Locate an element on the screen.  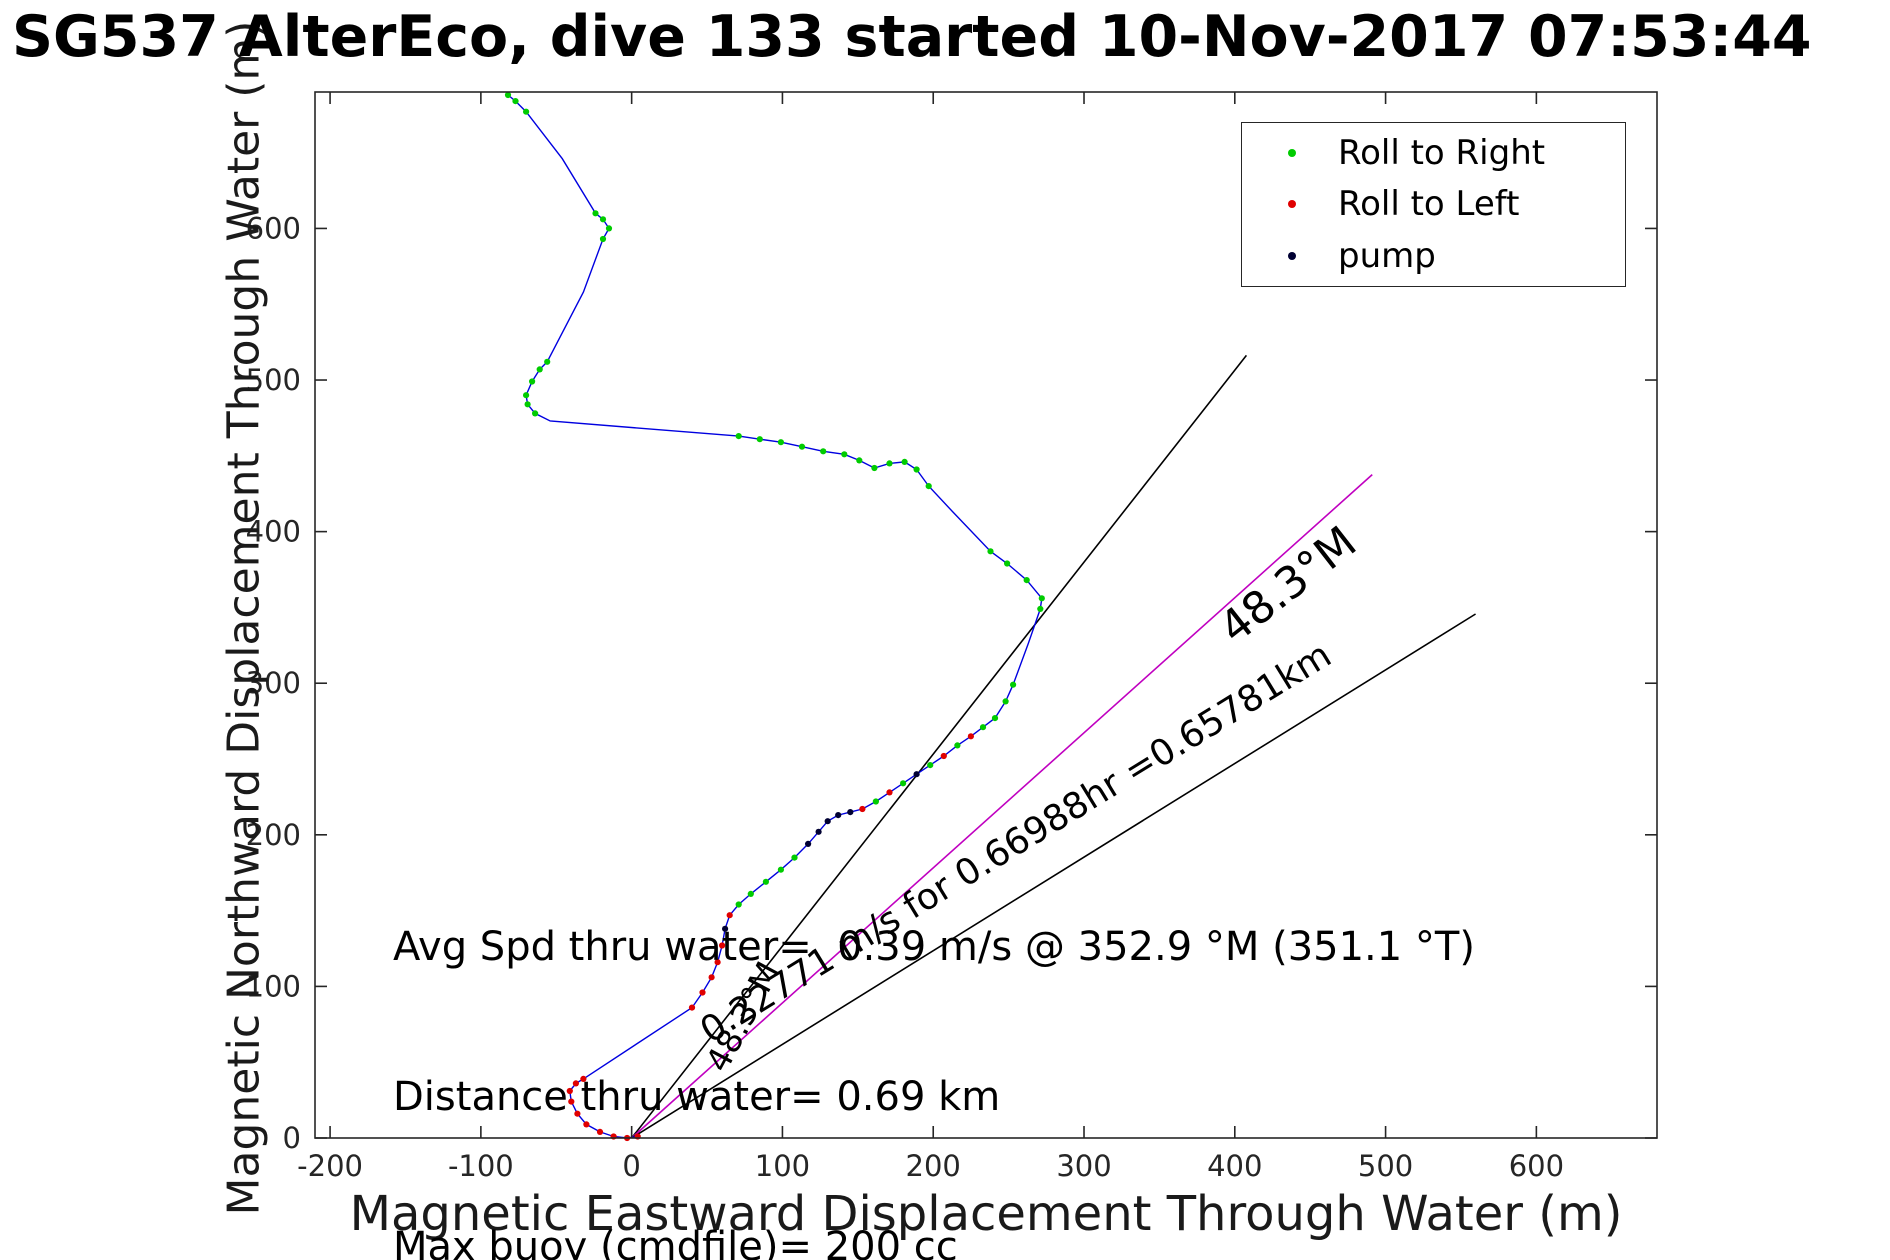
y-tick-label: 600 is located at coordinates (273, 228).